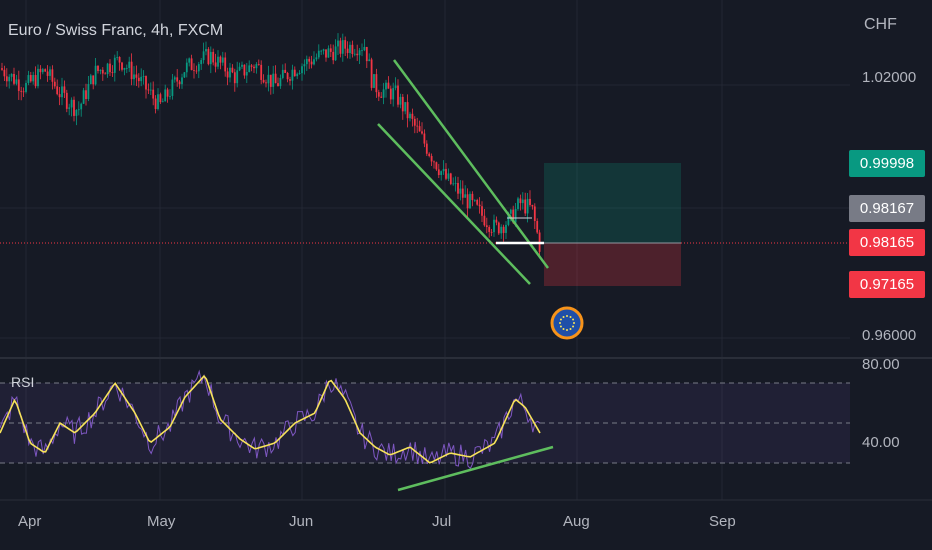  What do you see at coordinates (612, 203) in the screenshot?
I see `profit-zone` at bounding box center [612, 203].